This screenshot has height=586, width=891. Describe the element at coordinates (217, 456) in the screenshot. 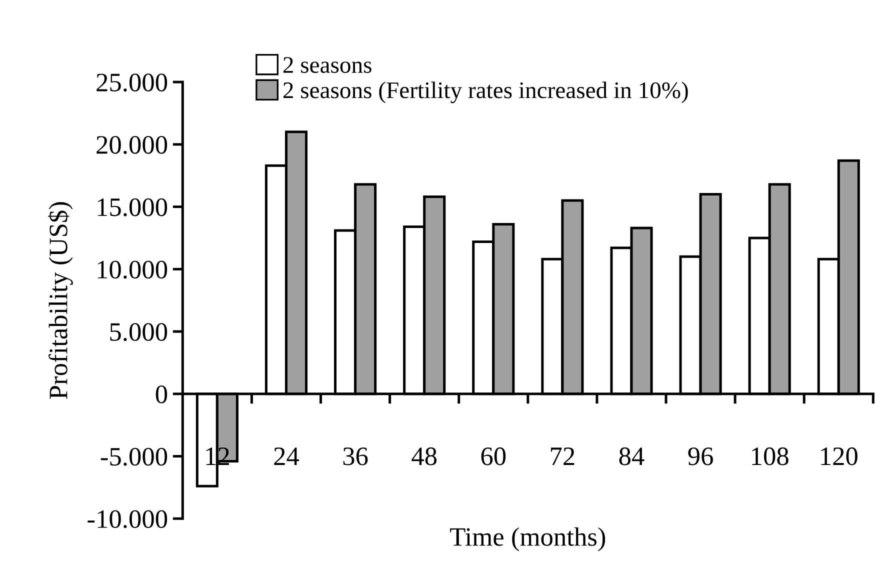

I see `x-tick-label: 12` at that location.